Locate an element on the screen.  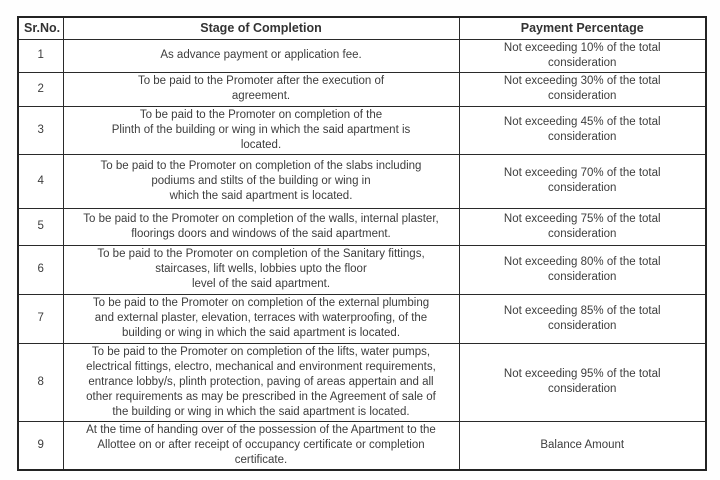
sr-no-cell: 7 is located at coordinates (40, 318).